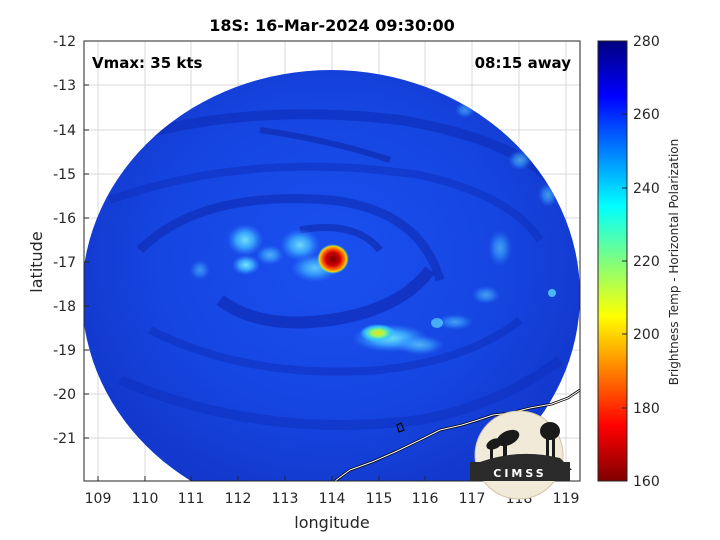 Image resolution: width=720 pixels, height=540 pixels. Describe the element at coordinates (64, 439) in the screenshot. I see `y-tick-label: -21` at that location.